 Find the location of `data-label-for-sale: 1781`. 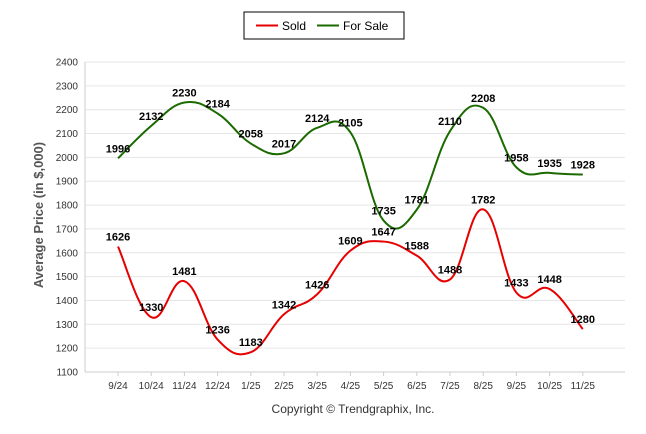

data-label-for-sale: 1781 is located at coordinates (417, 201).